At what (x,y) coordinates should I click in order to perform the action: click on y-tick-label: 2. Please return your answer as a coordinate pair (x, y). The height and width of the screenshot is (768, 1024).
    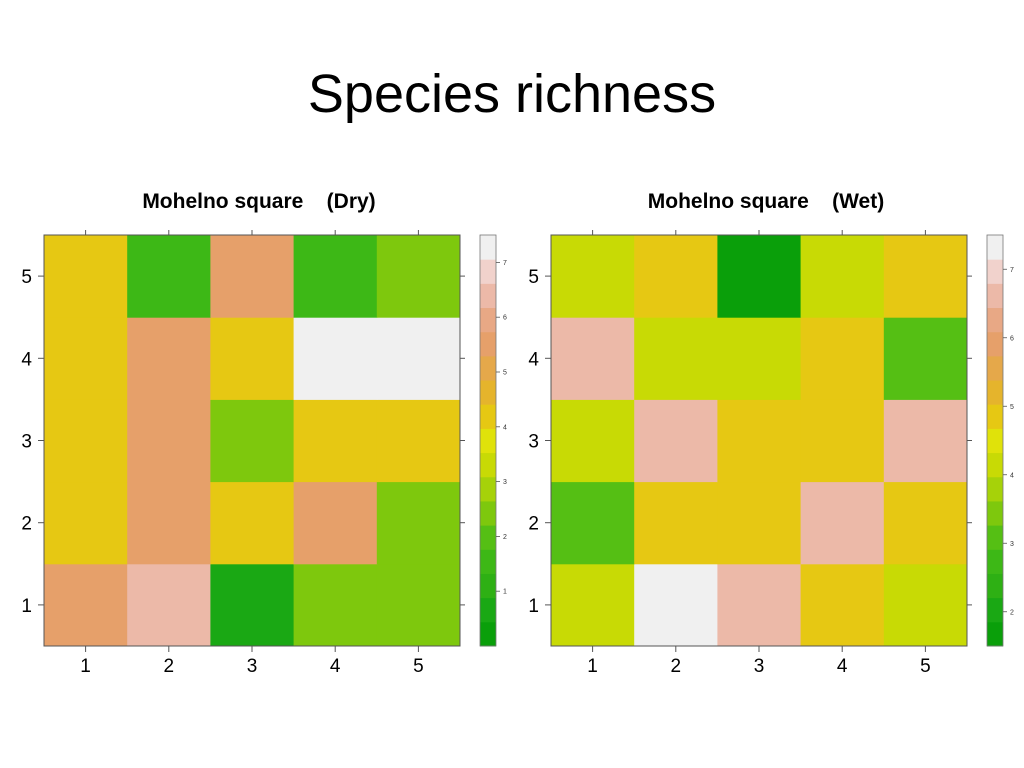
    Looking at the image, I should click on (26, 524).